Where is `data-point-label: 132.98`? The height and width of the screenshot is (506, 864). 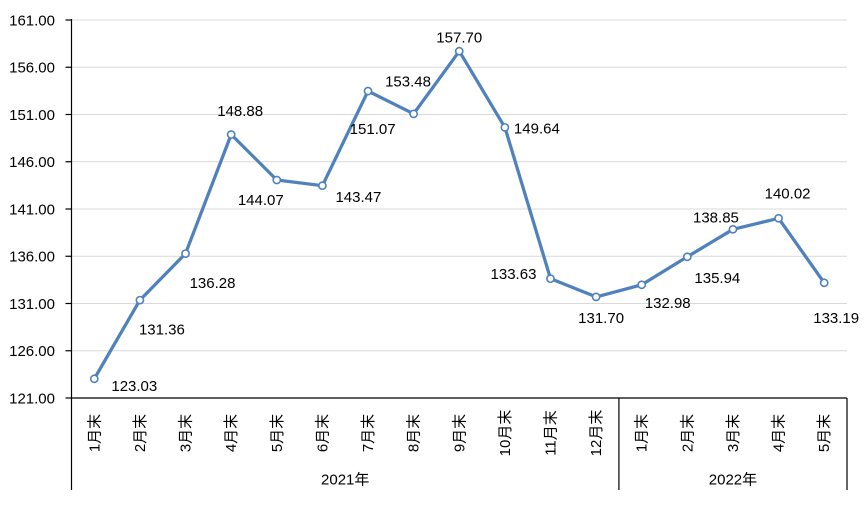
data-point-label: 132.98 is located at coordinates (668, 303).